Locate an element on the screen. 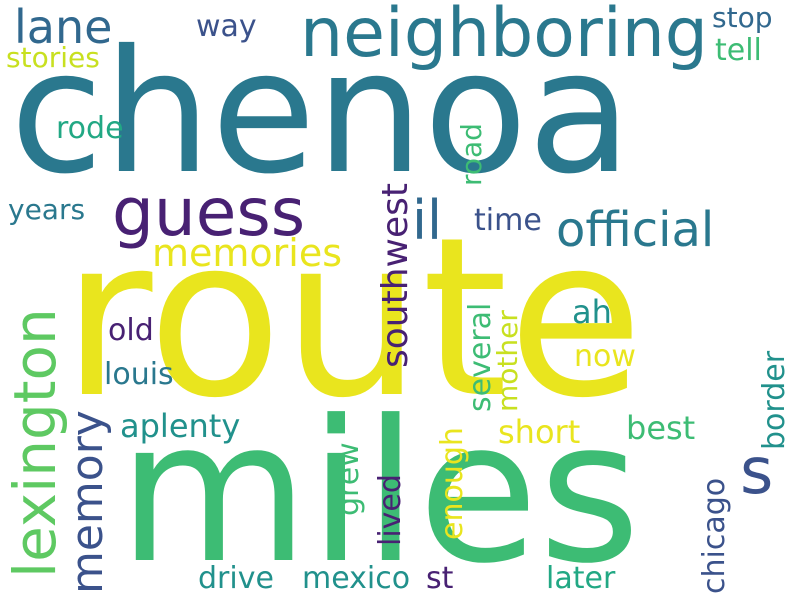 The width and height of the screenshot is (800, 600). word-road: road is located at coordinates (471, 154).